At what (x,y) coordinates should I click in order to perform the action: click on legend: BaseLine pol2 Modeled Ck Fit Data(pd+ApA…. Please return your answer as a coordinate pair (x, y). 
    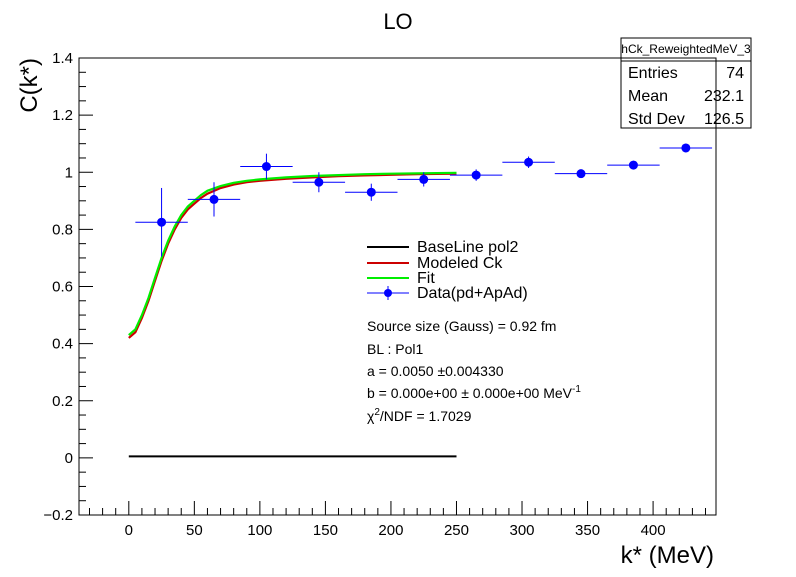
    Looking at the image, I should click on (447, 270).